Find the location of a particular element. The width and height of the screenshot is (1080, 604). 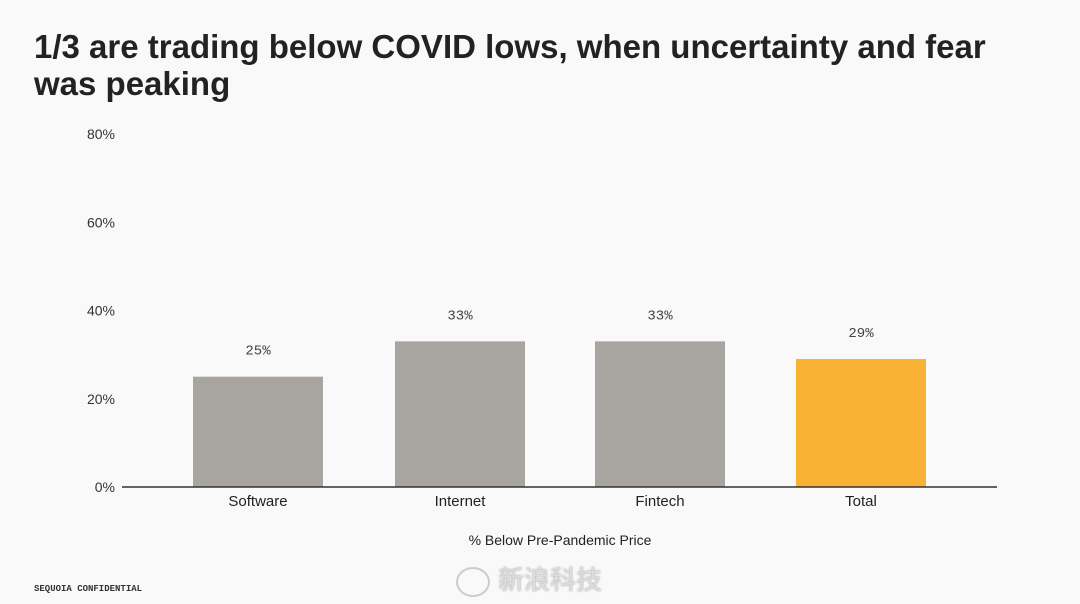

y-tick-label: 20% is located at coordinates (101, 399).